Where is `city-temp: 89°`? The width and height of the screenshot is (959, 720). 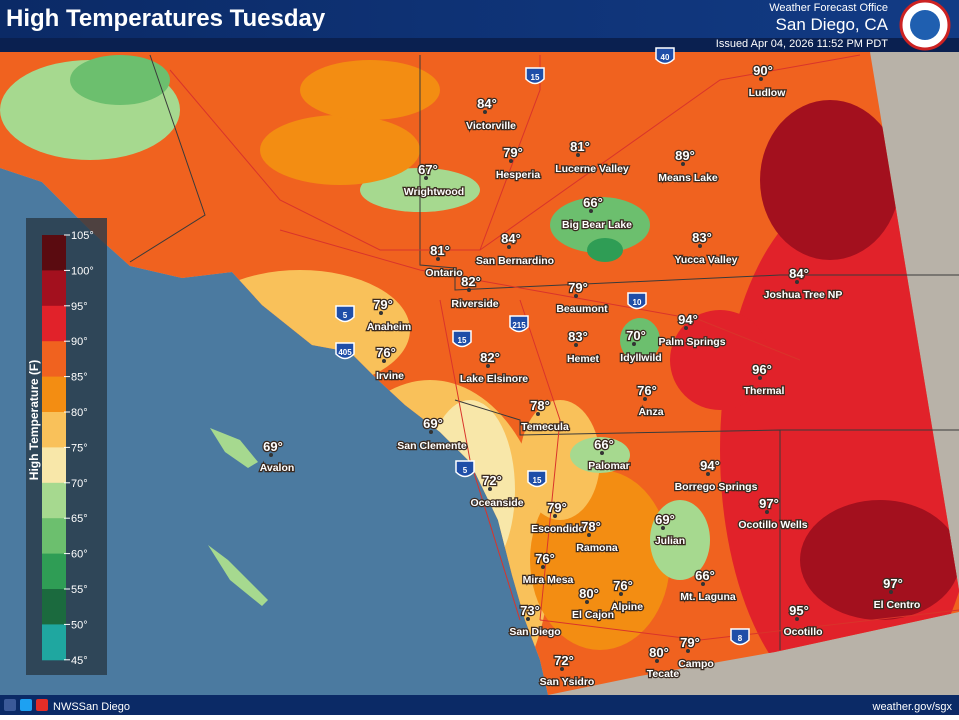
city-temp: 89° is located at coordinates (685, 155).